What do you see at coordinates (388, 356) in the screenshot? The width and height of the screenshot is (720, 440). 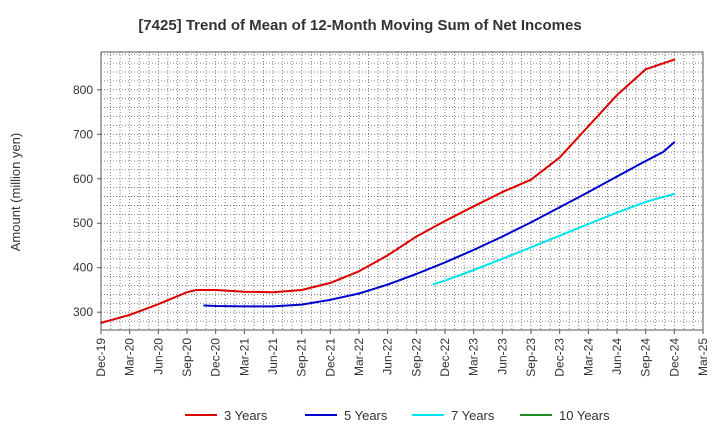 I see `x-tick-label: Jun-22` at bounding box center [388, 356].